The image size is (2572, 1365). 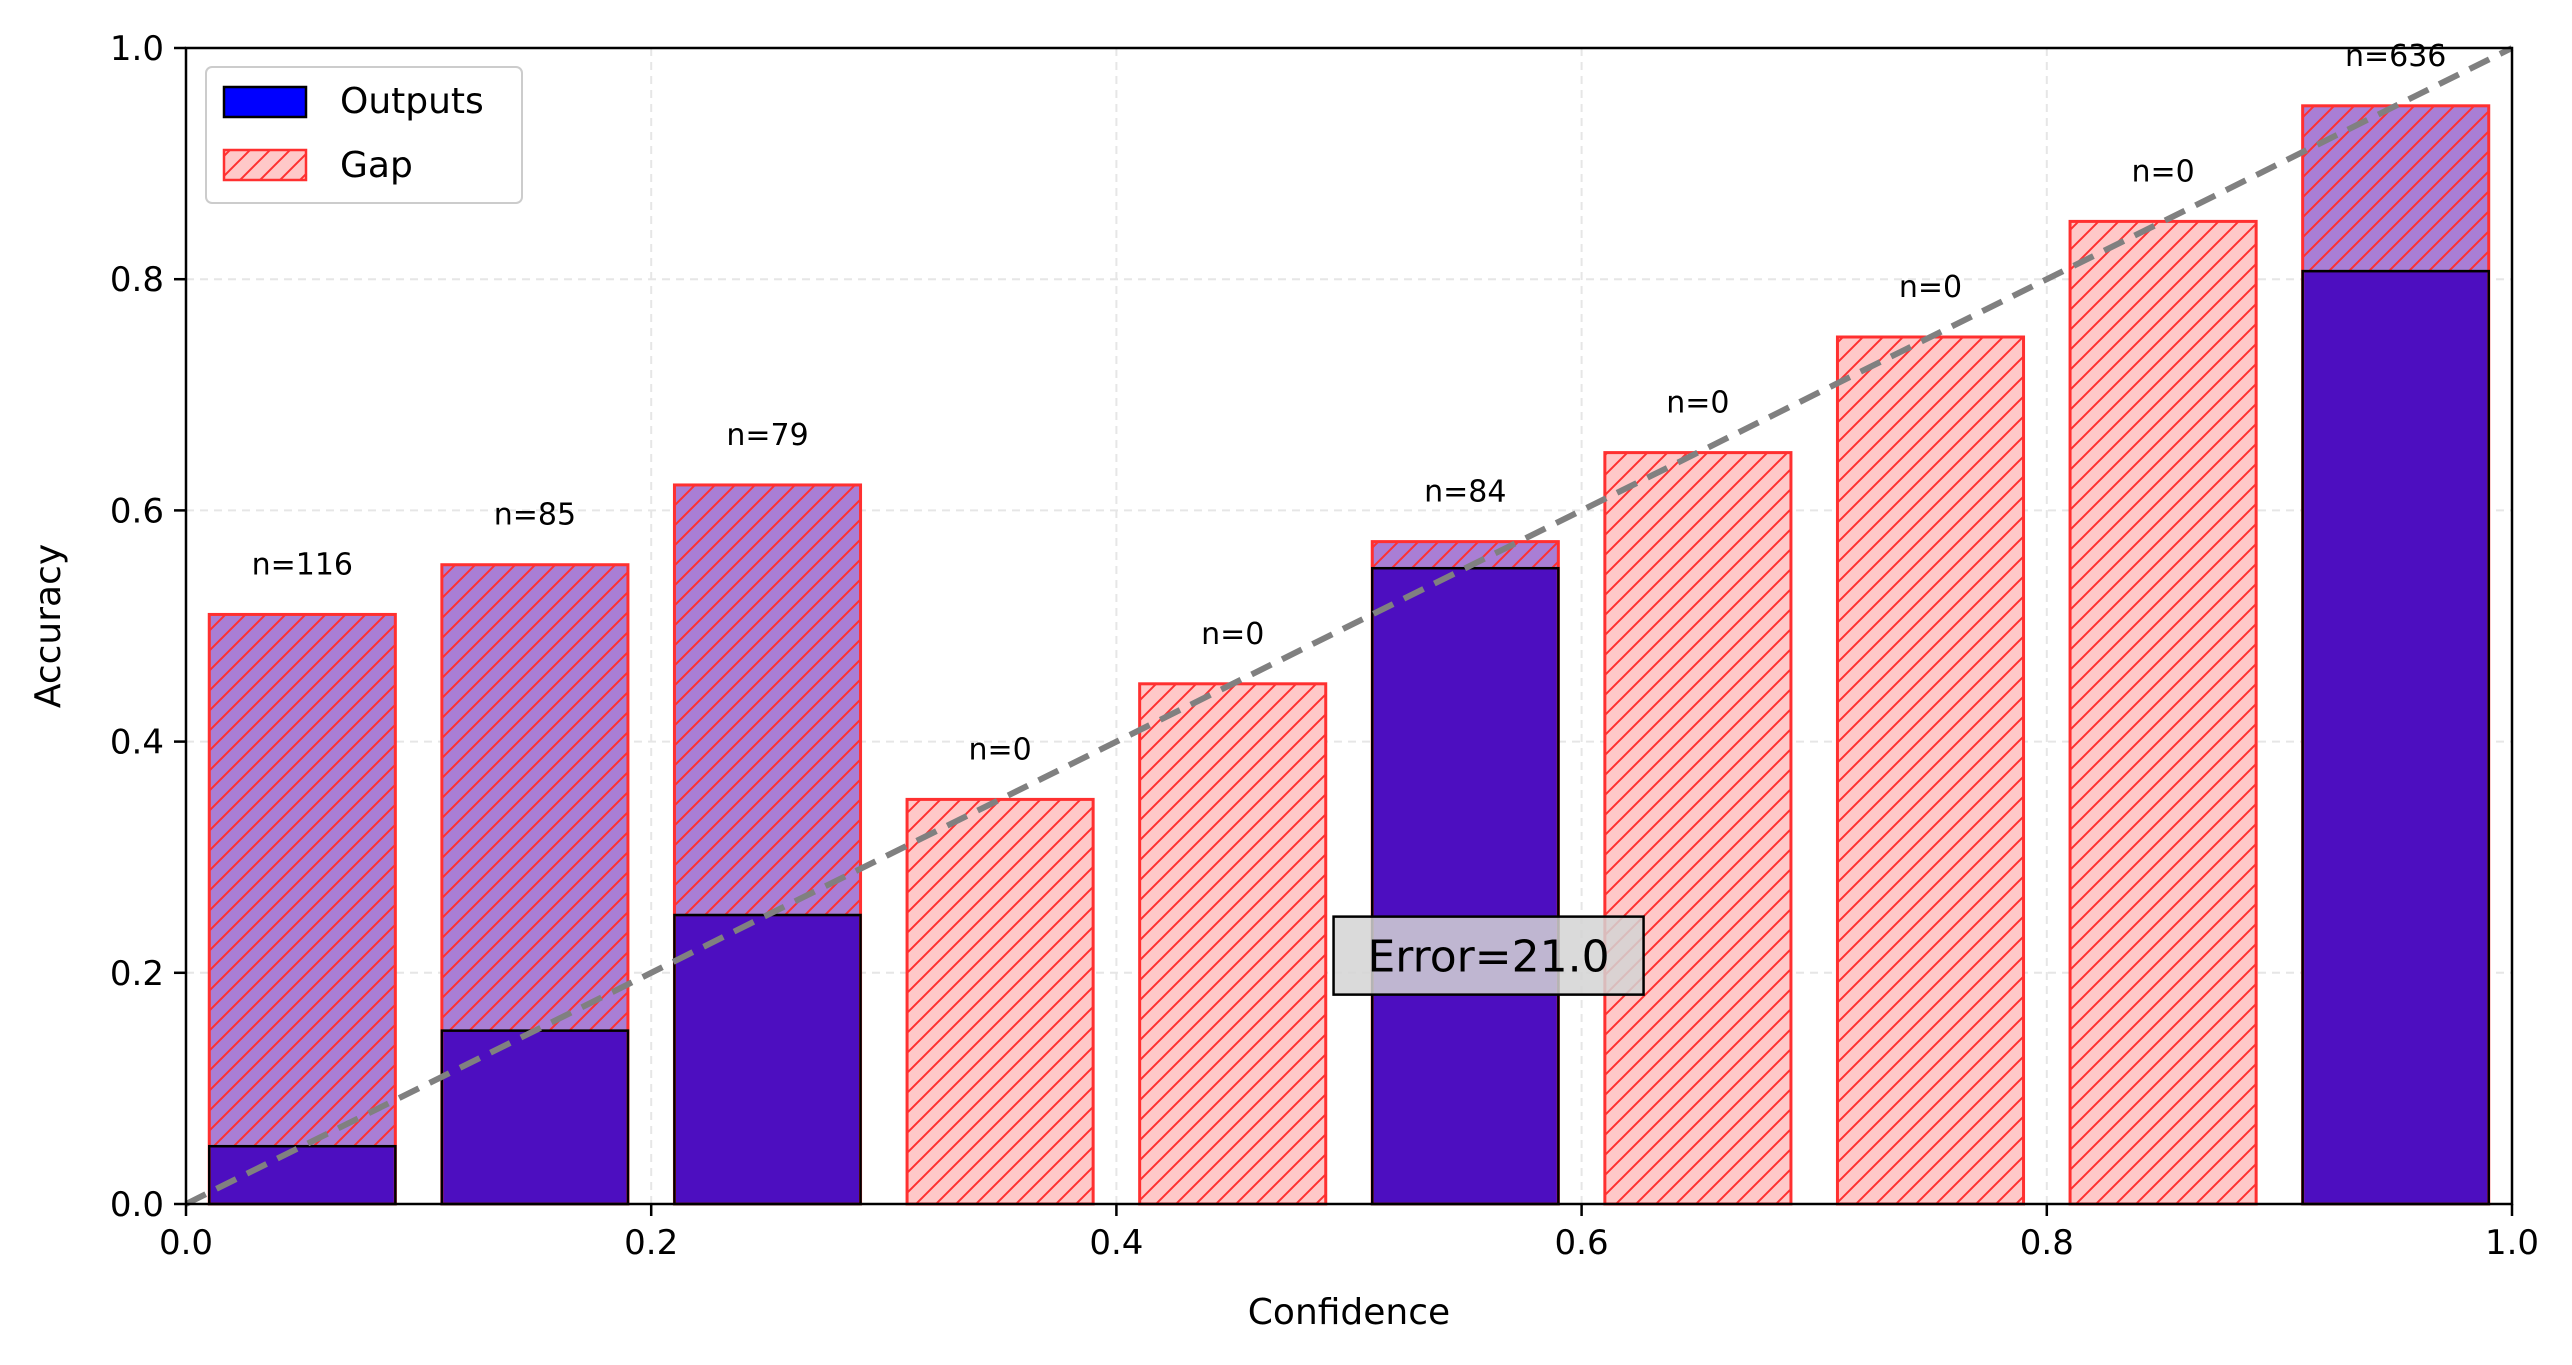 What do you see at coordinates (1349, 1312) in the screenshot?
I see `x-axis-label: Confidence` at bounding box center [1349, 1312].